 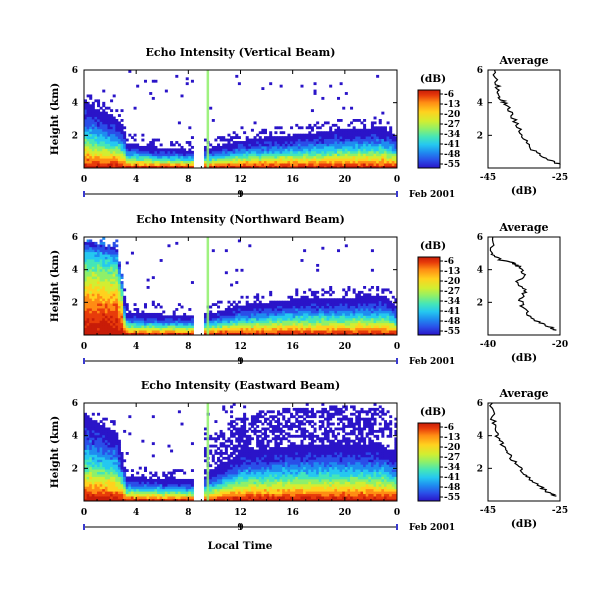 I want to click on average-profile-3: Average 2 4 6 -45 -25 (dB), so click(x=522, y=458).